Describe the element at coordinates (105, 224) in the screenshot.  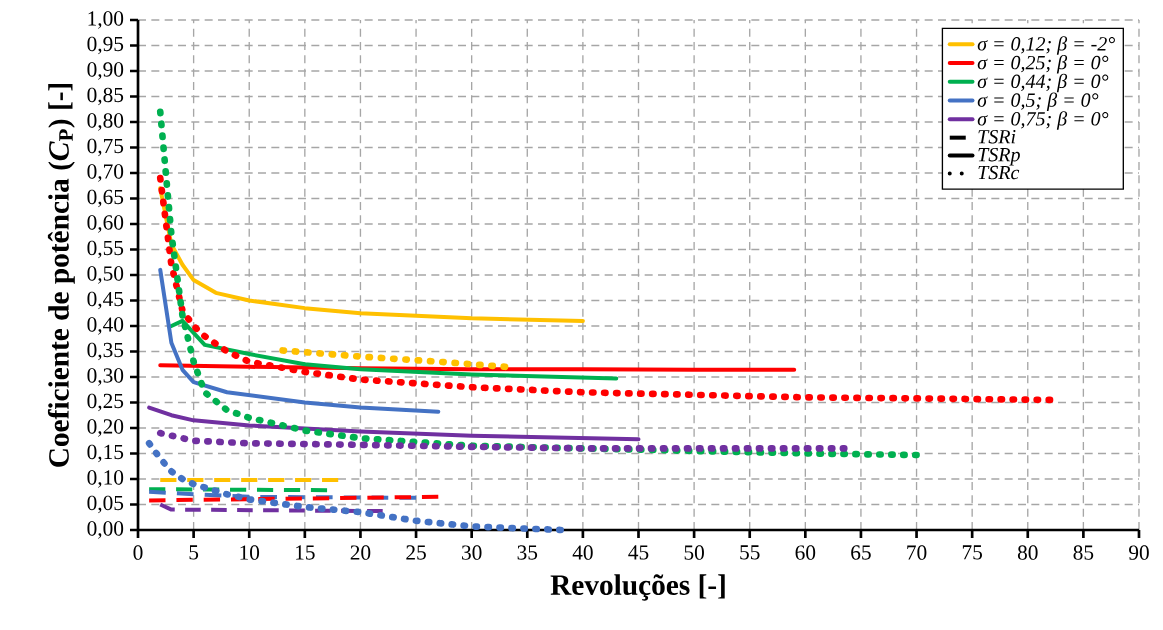
I see `y-tick-label: 0,60` at that location.